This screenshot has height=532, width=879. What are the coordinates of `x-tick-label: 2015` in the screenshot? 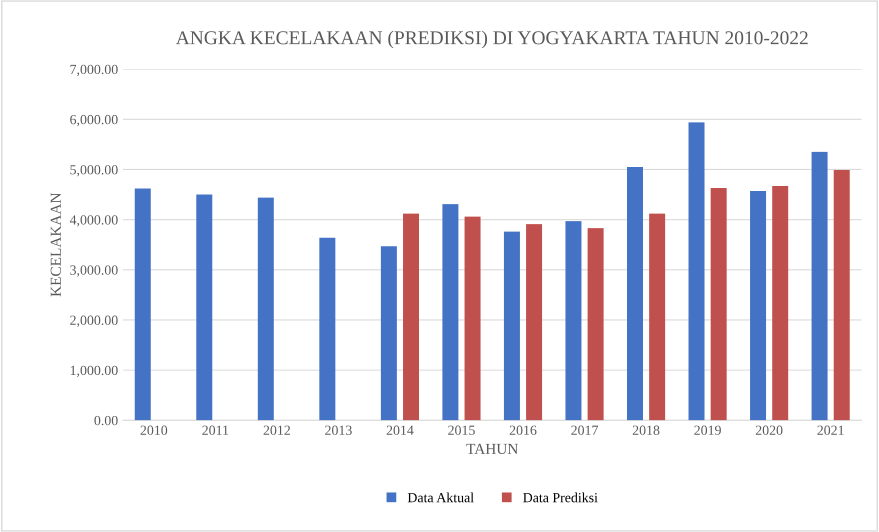 It's located at (461, 430).